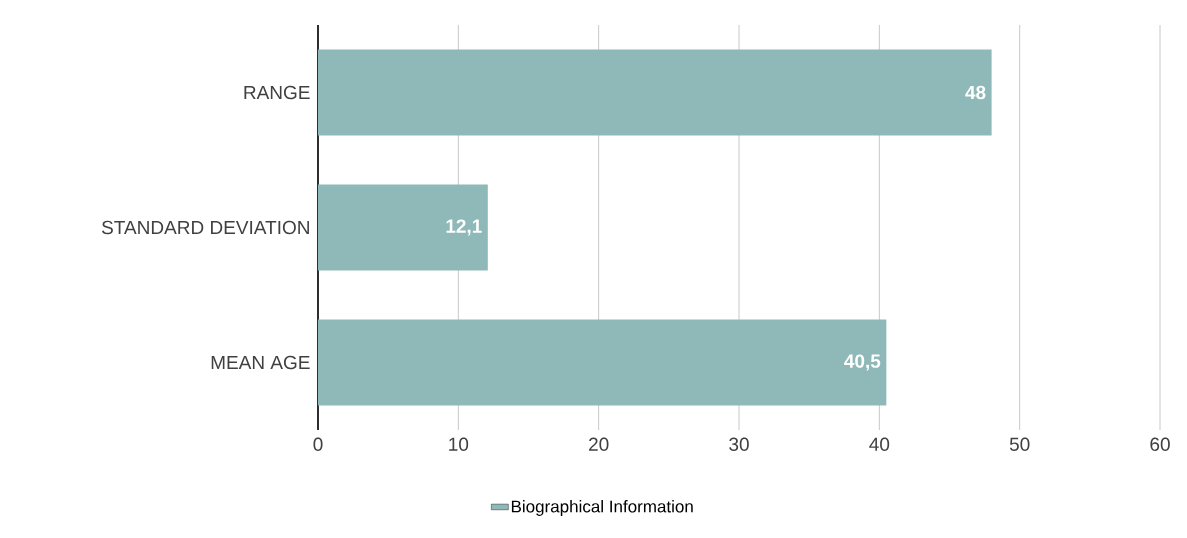  Describe the element at coordinates (975, 92) in the screenshot. I see `data-label: 48` at that location.